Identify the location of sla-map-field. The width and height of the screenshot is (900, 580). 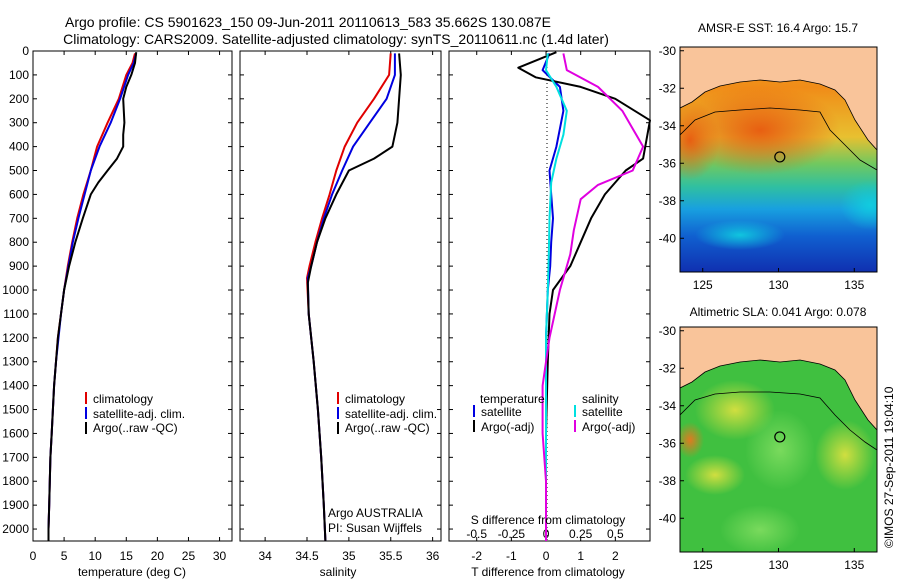
(778, 439).